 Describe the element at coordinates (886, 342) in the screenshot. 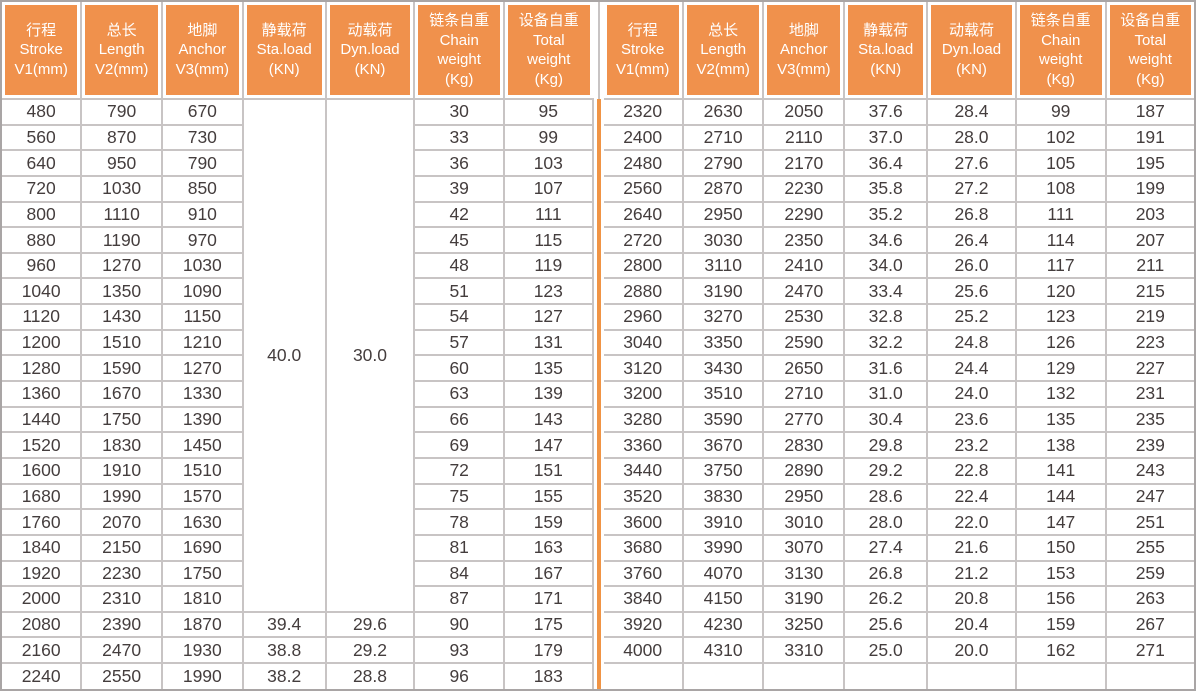

I see `table-cell: 32.2` at that location.